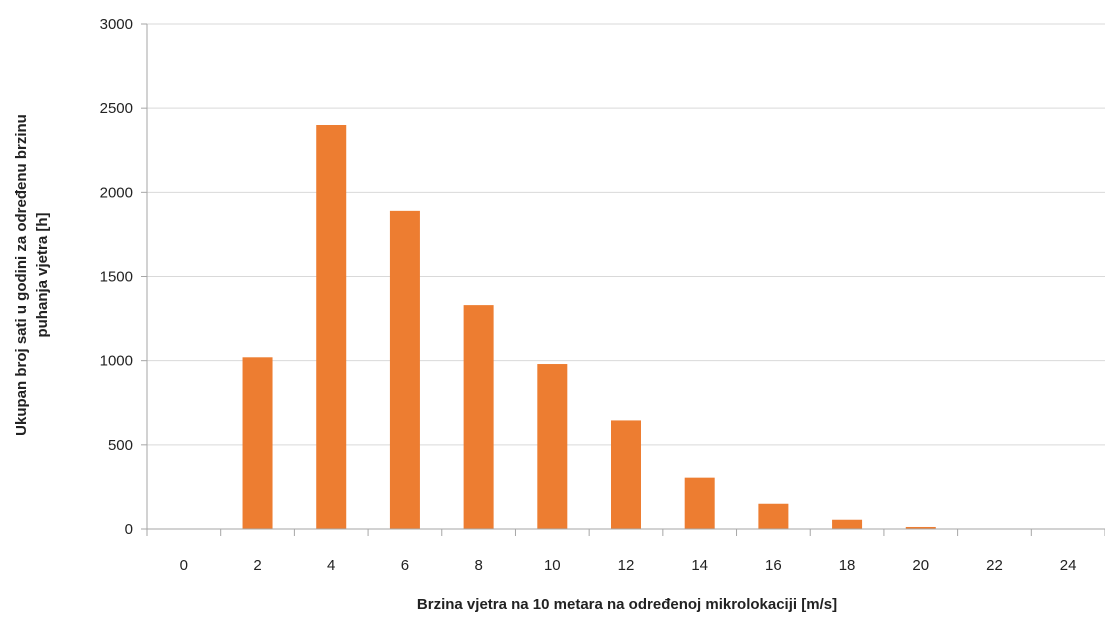 This screenshot has height=621, width=1105. What do you see at coordinates (699, 565) in the screenshot?
I see `x-tick-label: 14` at bounding box center [699, 565].